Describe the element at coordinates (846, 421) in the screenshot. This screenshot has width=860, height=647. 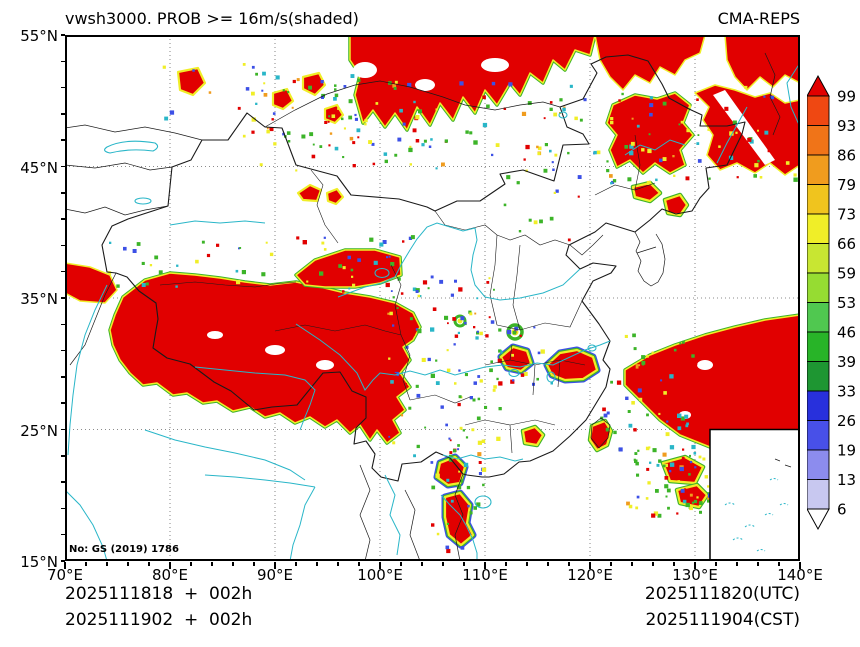
I see `colorbar-label: 26` at that location.